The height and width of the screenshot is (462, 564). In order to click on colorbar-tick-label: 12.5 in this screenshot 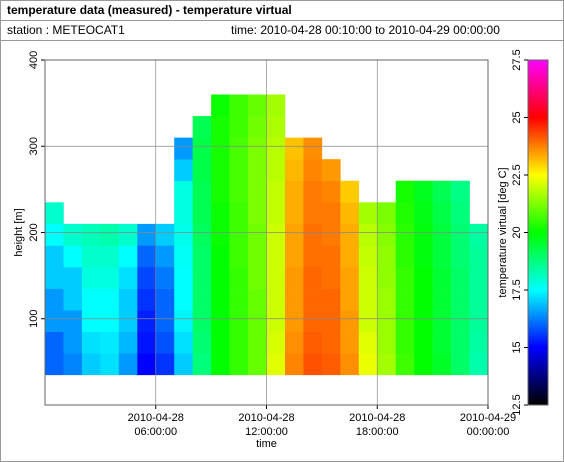, I will do `click(517, 404)`.